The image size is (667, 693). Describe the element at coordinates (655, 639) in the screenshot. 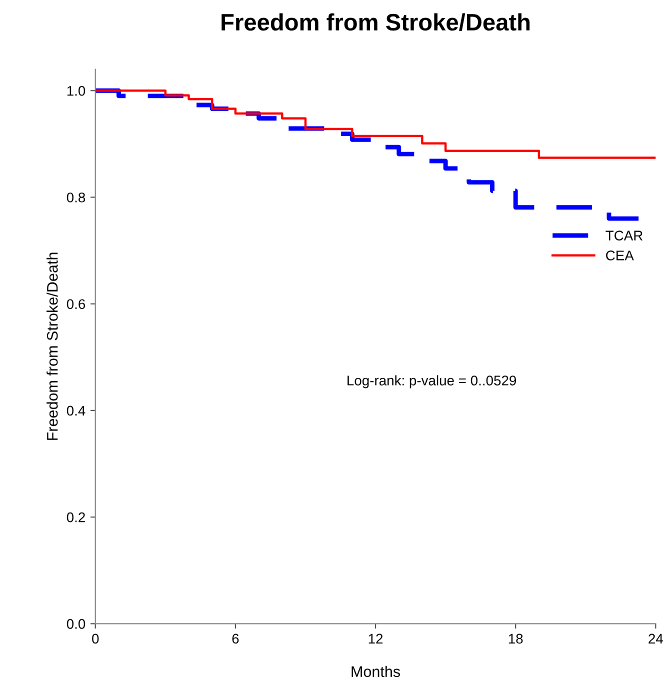

I see `x-tick-label: 24` at that location.